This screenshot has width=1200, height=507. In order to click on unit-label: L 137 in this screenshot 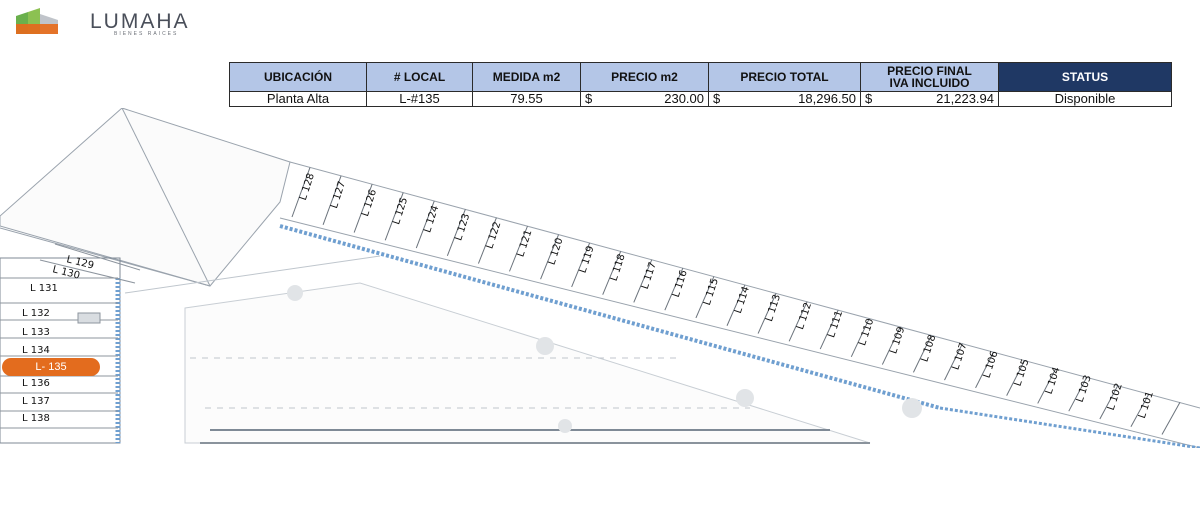, I will do `click(36, 401)`.